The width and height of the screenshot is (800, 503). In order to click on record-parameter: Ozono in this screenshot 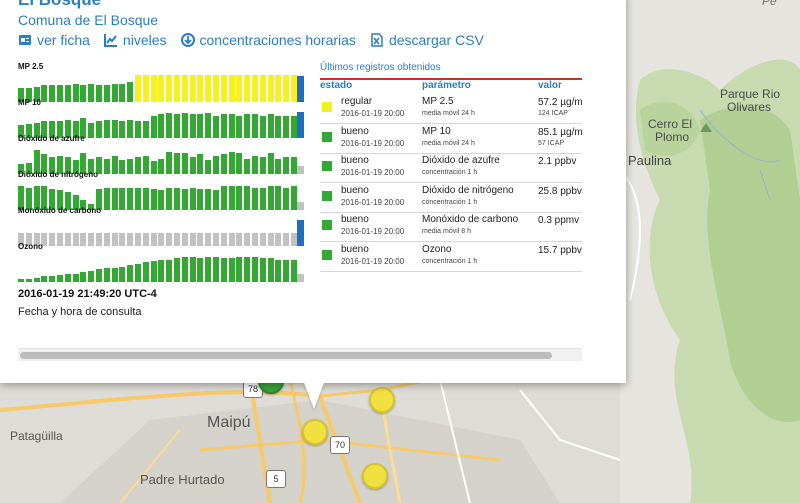, I will do `click(437, 249)`.